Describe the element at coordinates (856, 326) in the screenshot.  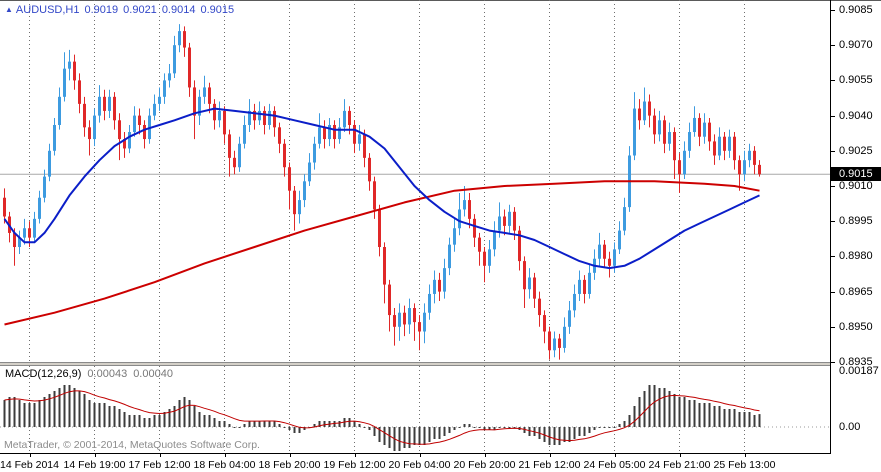
I see `price-axis-label: 0.8950` at that location.